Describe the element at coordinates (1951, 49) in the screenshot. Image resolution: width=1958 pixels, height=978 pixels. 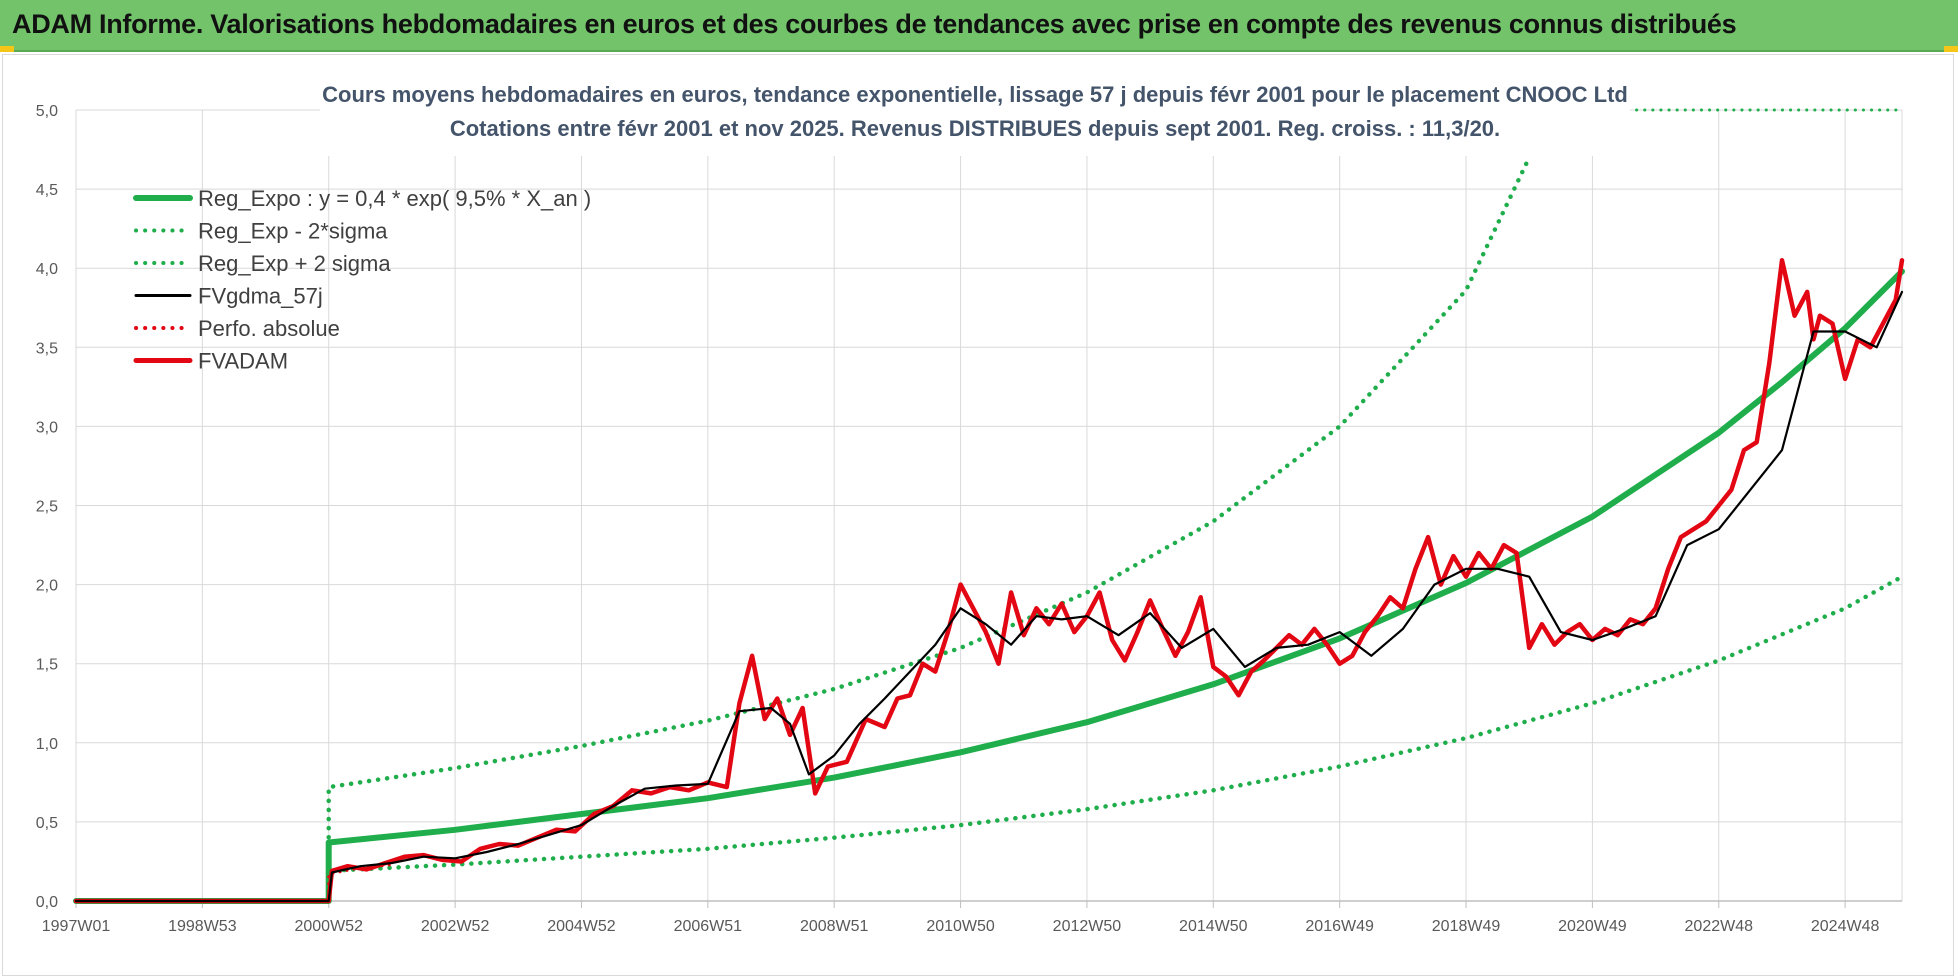
I see `corner-accent-right` at that location.